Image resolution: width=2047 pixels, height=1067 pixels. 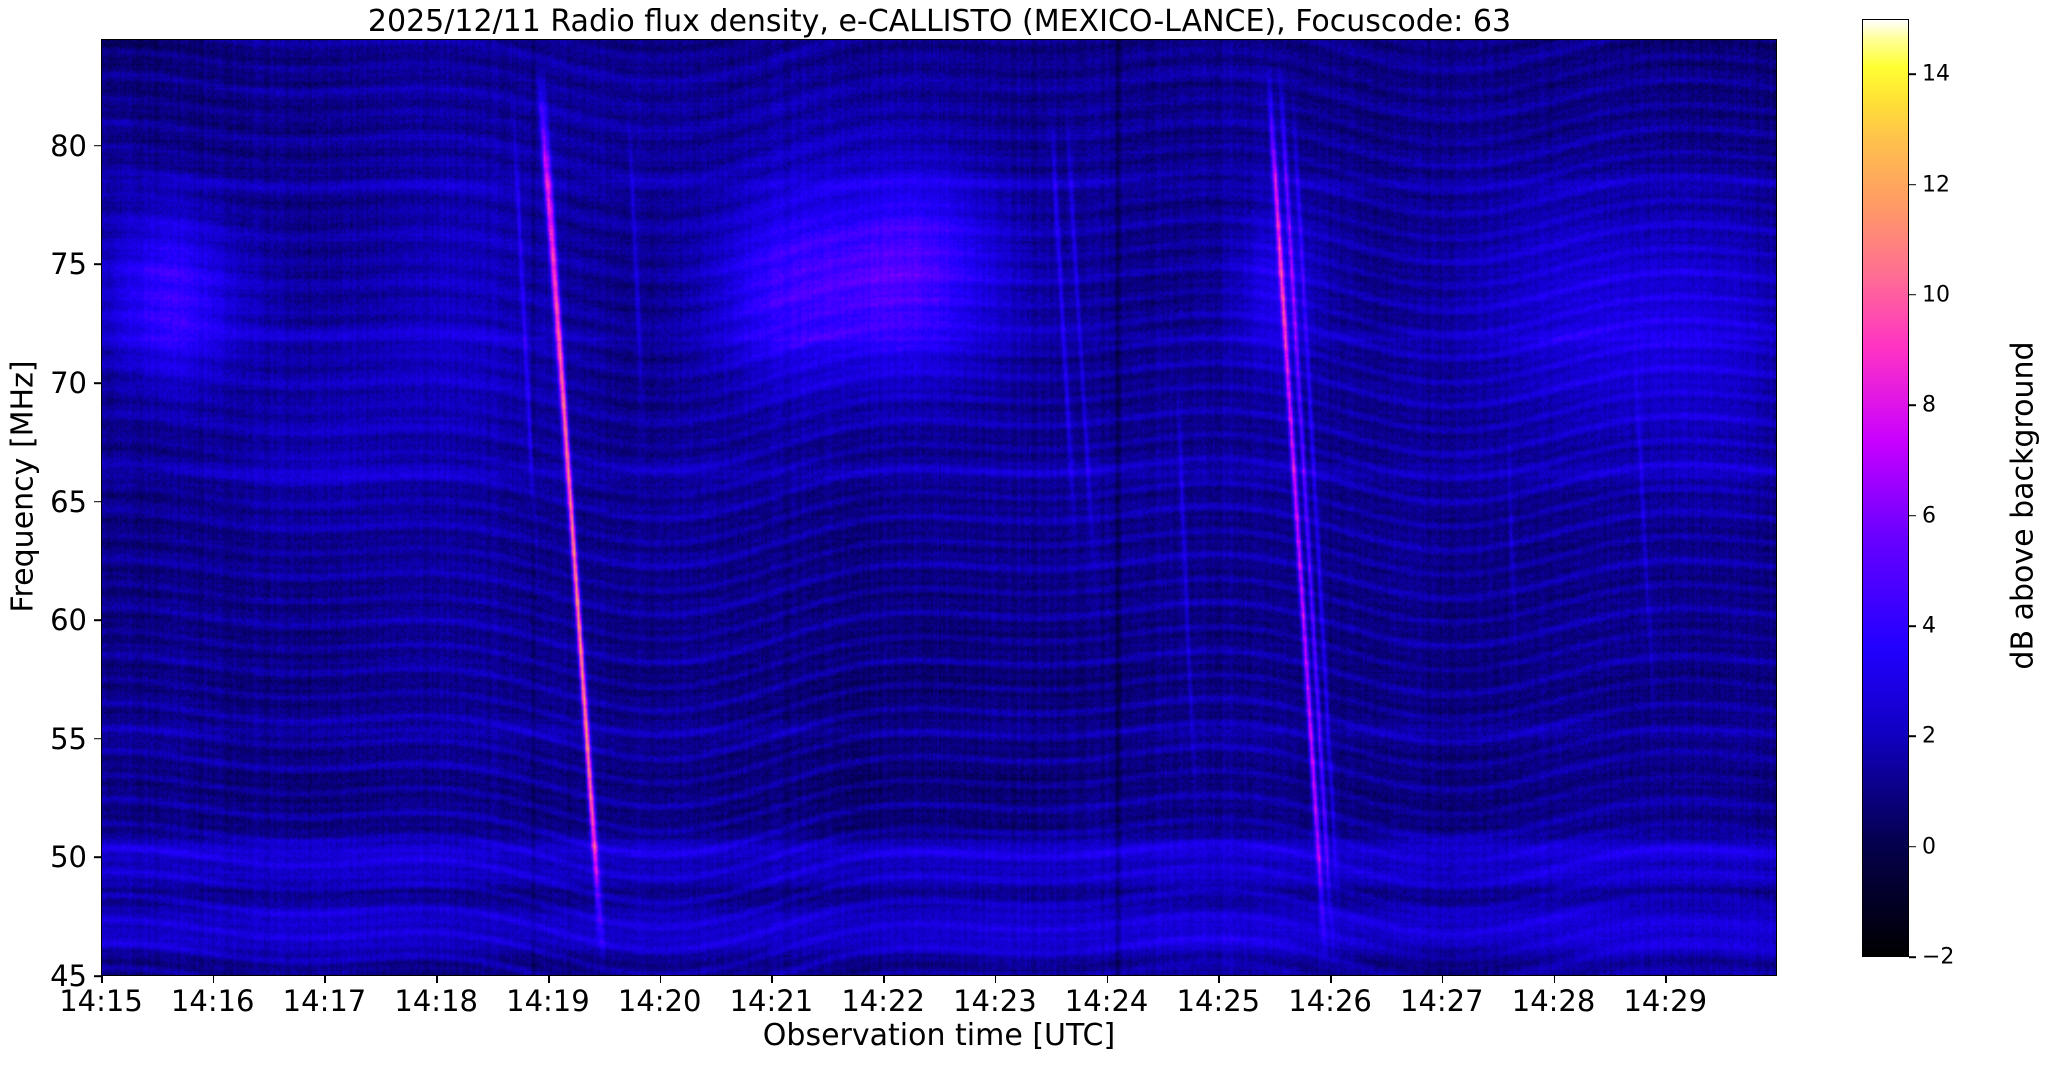 I want to click on y-tick-label: 70, so click(x=68, y=382).